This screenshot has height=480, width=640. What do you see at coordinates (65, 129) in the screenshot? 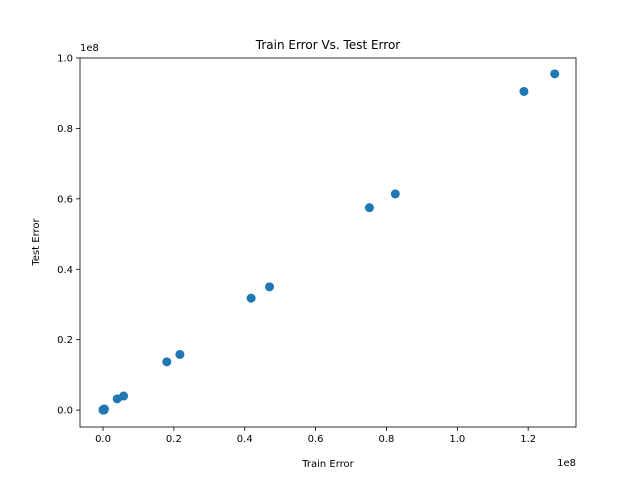
I see `y-tick-label: 0.8` at bounding box center [65, 129].